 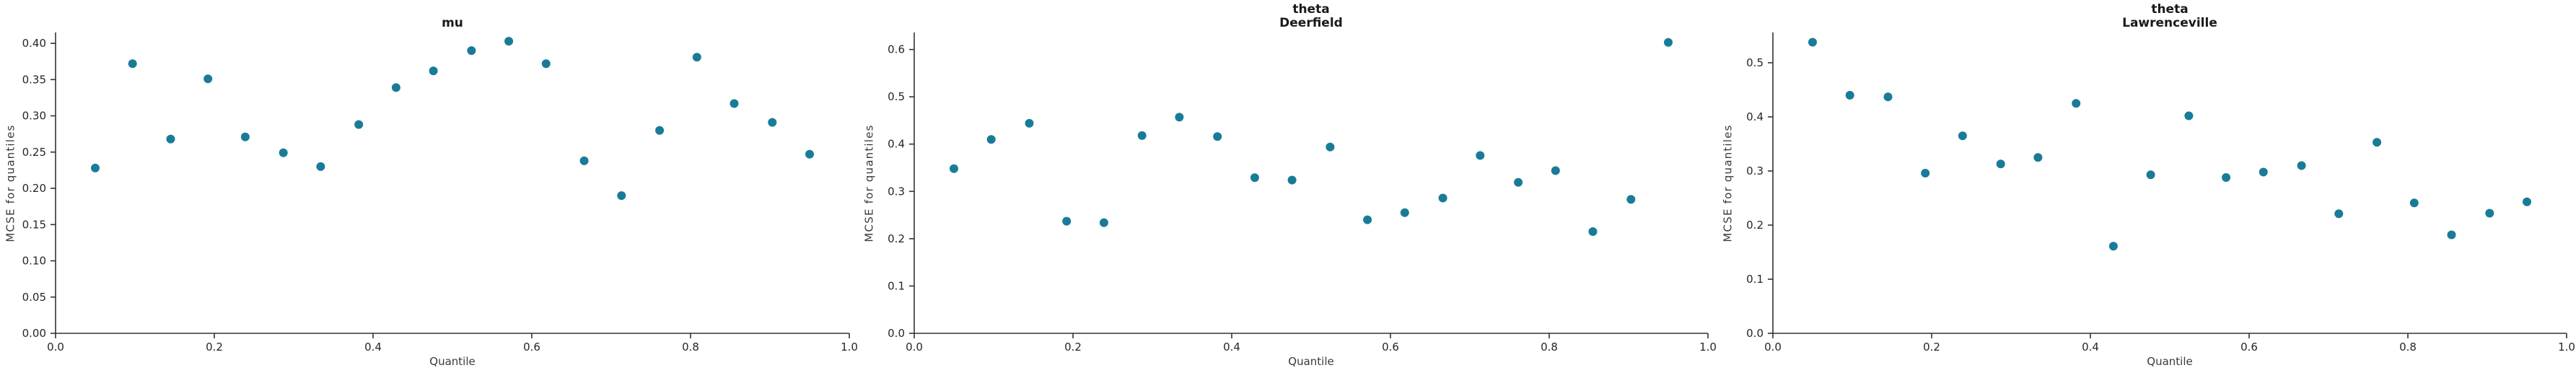 What do you see at coordinates (34, 43) in the screenshot?
I see `y-tick-label: 0.40` at bounding box center [34, 43].